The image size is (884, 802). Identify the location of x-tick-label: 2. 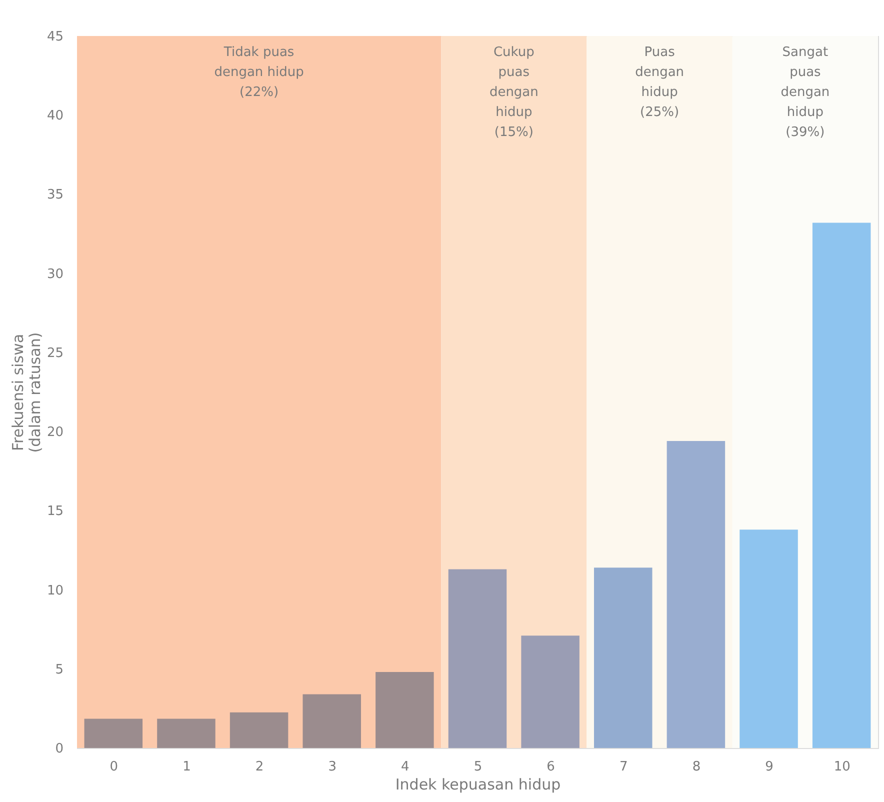
(259, 767).